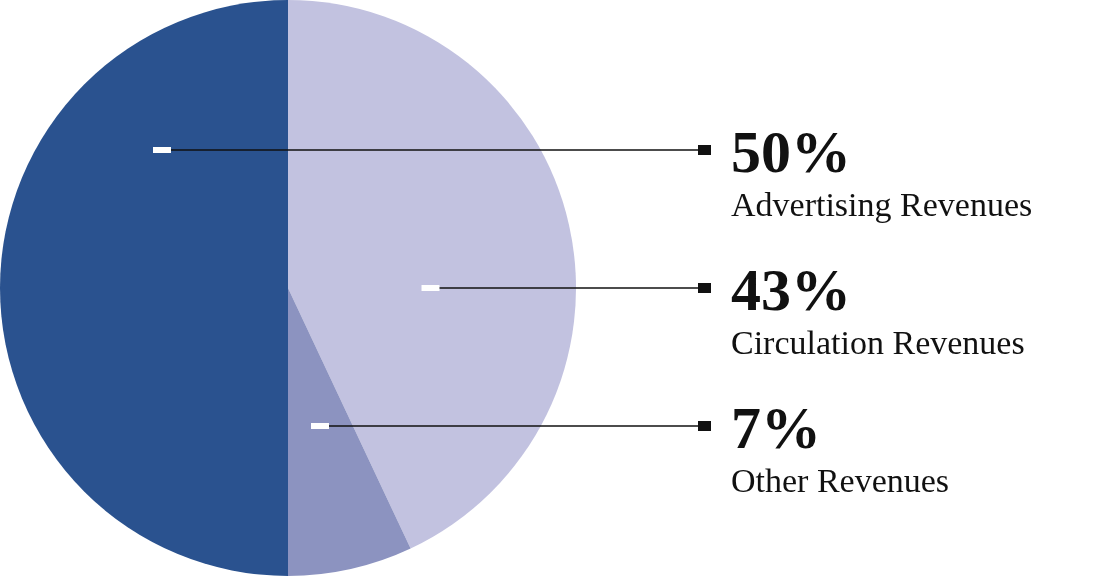  I want to click on slice-label: Circulation Revenues, so click(878, 342).